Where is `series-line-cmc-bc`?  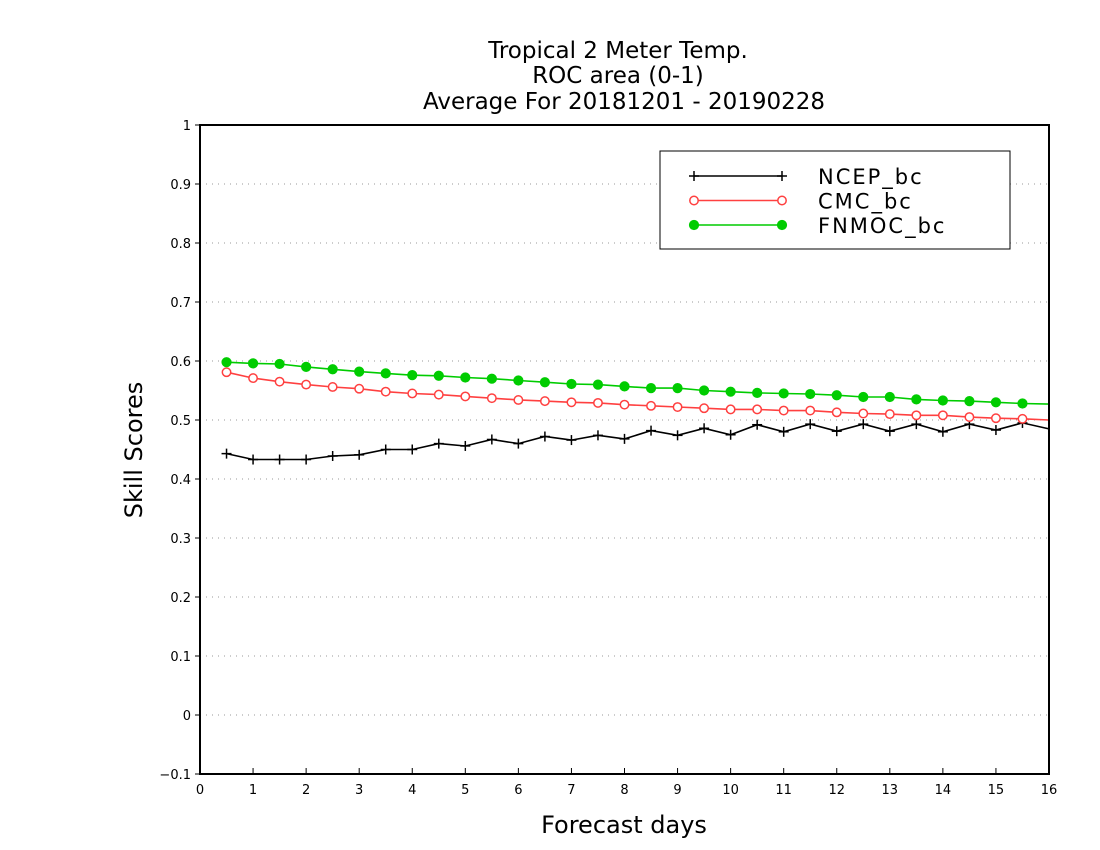
series-line-cmc-bc is located at coordinates (638, 396).